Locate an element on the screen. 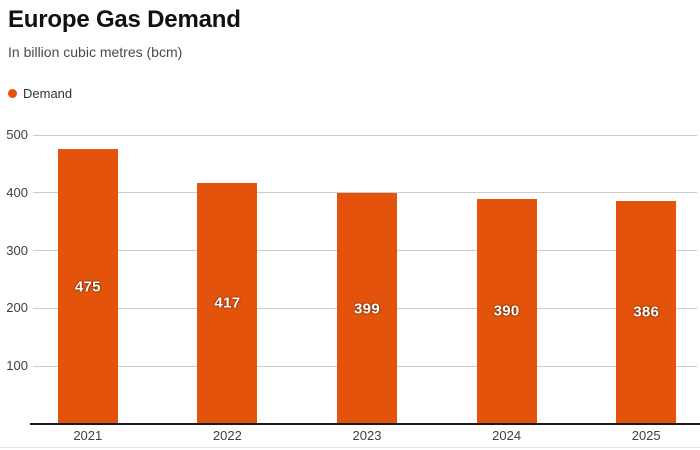 This screenshot has height=450, width=700. y-tick-label-200: 200 is located at coordinates (17, 308).